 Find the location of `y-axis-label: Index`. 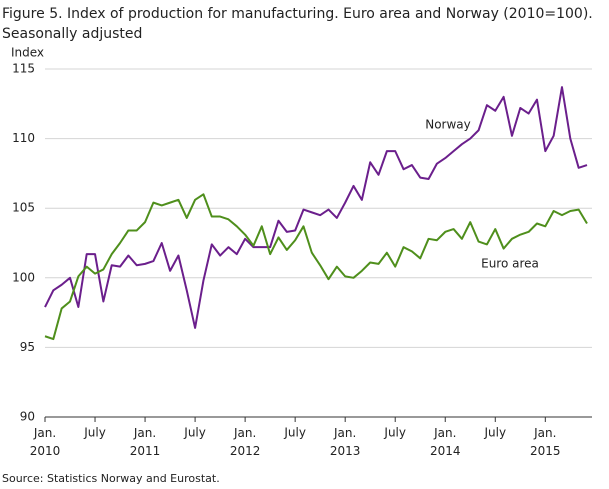

y-axis-label: Index is located at coordinates (27, 53).